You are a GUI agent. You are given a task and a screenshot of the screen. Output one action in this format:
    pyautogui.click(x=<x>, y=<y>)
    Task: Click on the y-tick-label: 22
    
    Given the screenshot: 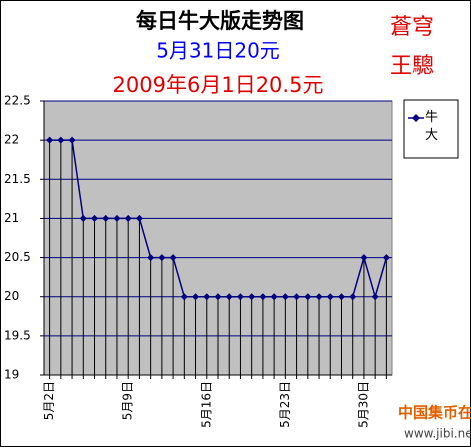 What is the action you would take?
    pyautogui.click(x=11, y=140)
    